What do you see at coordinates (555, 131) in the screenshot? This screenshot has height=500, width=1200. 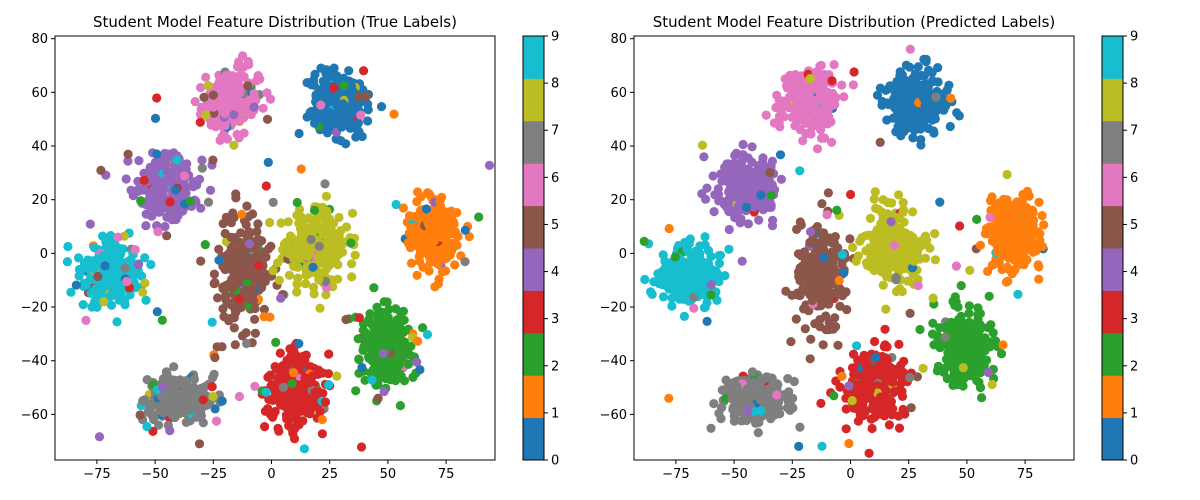 I see `colorbar-tick-label: 7` at bounding box center [555, 131].